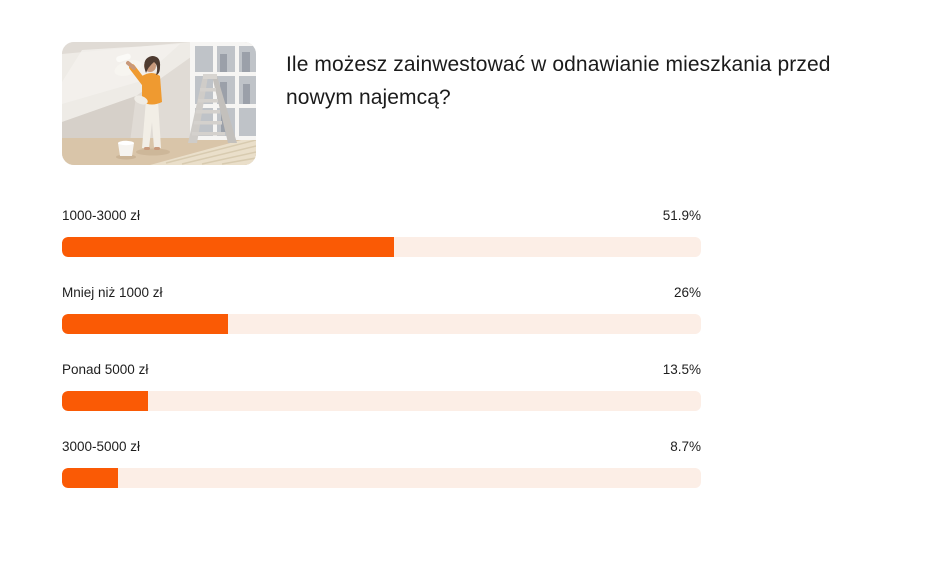  Describe the element at coordinates (681, 369) in the screenshot. I see `poll-option-percent: 13.5%` at that location.